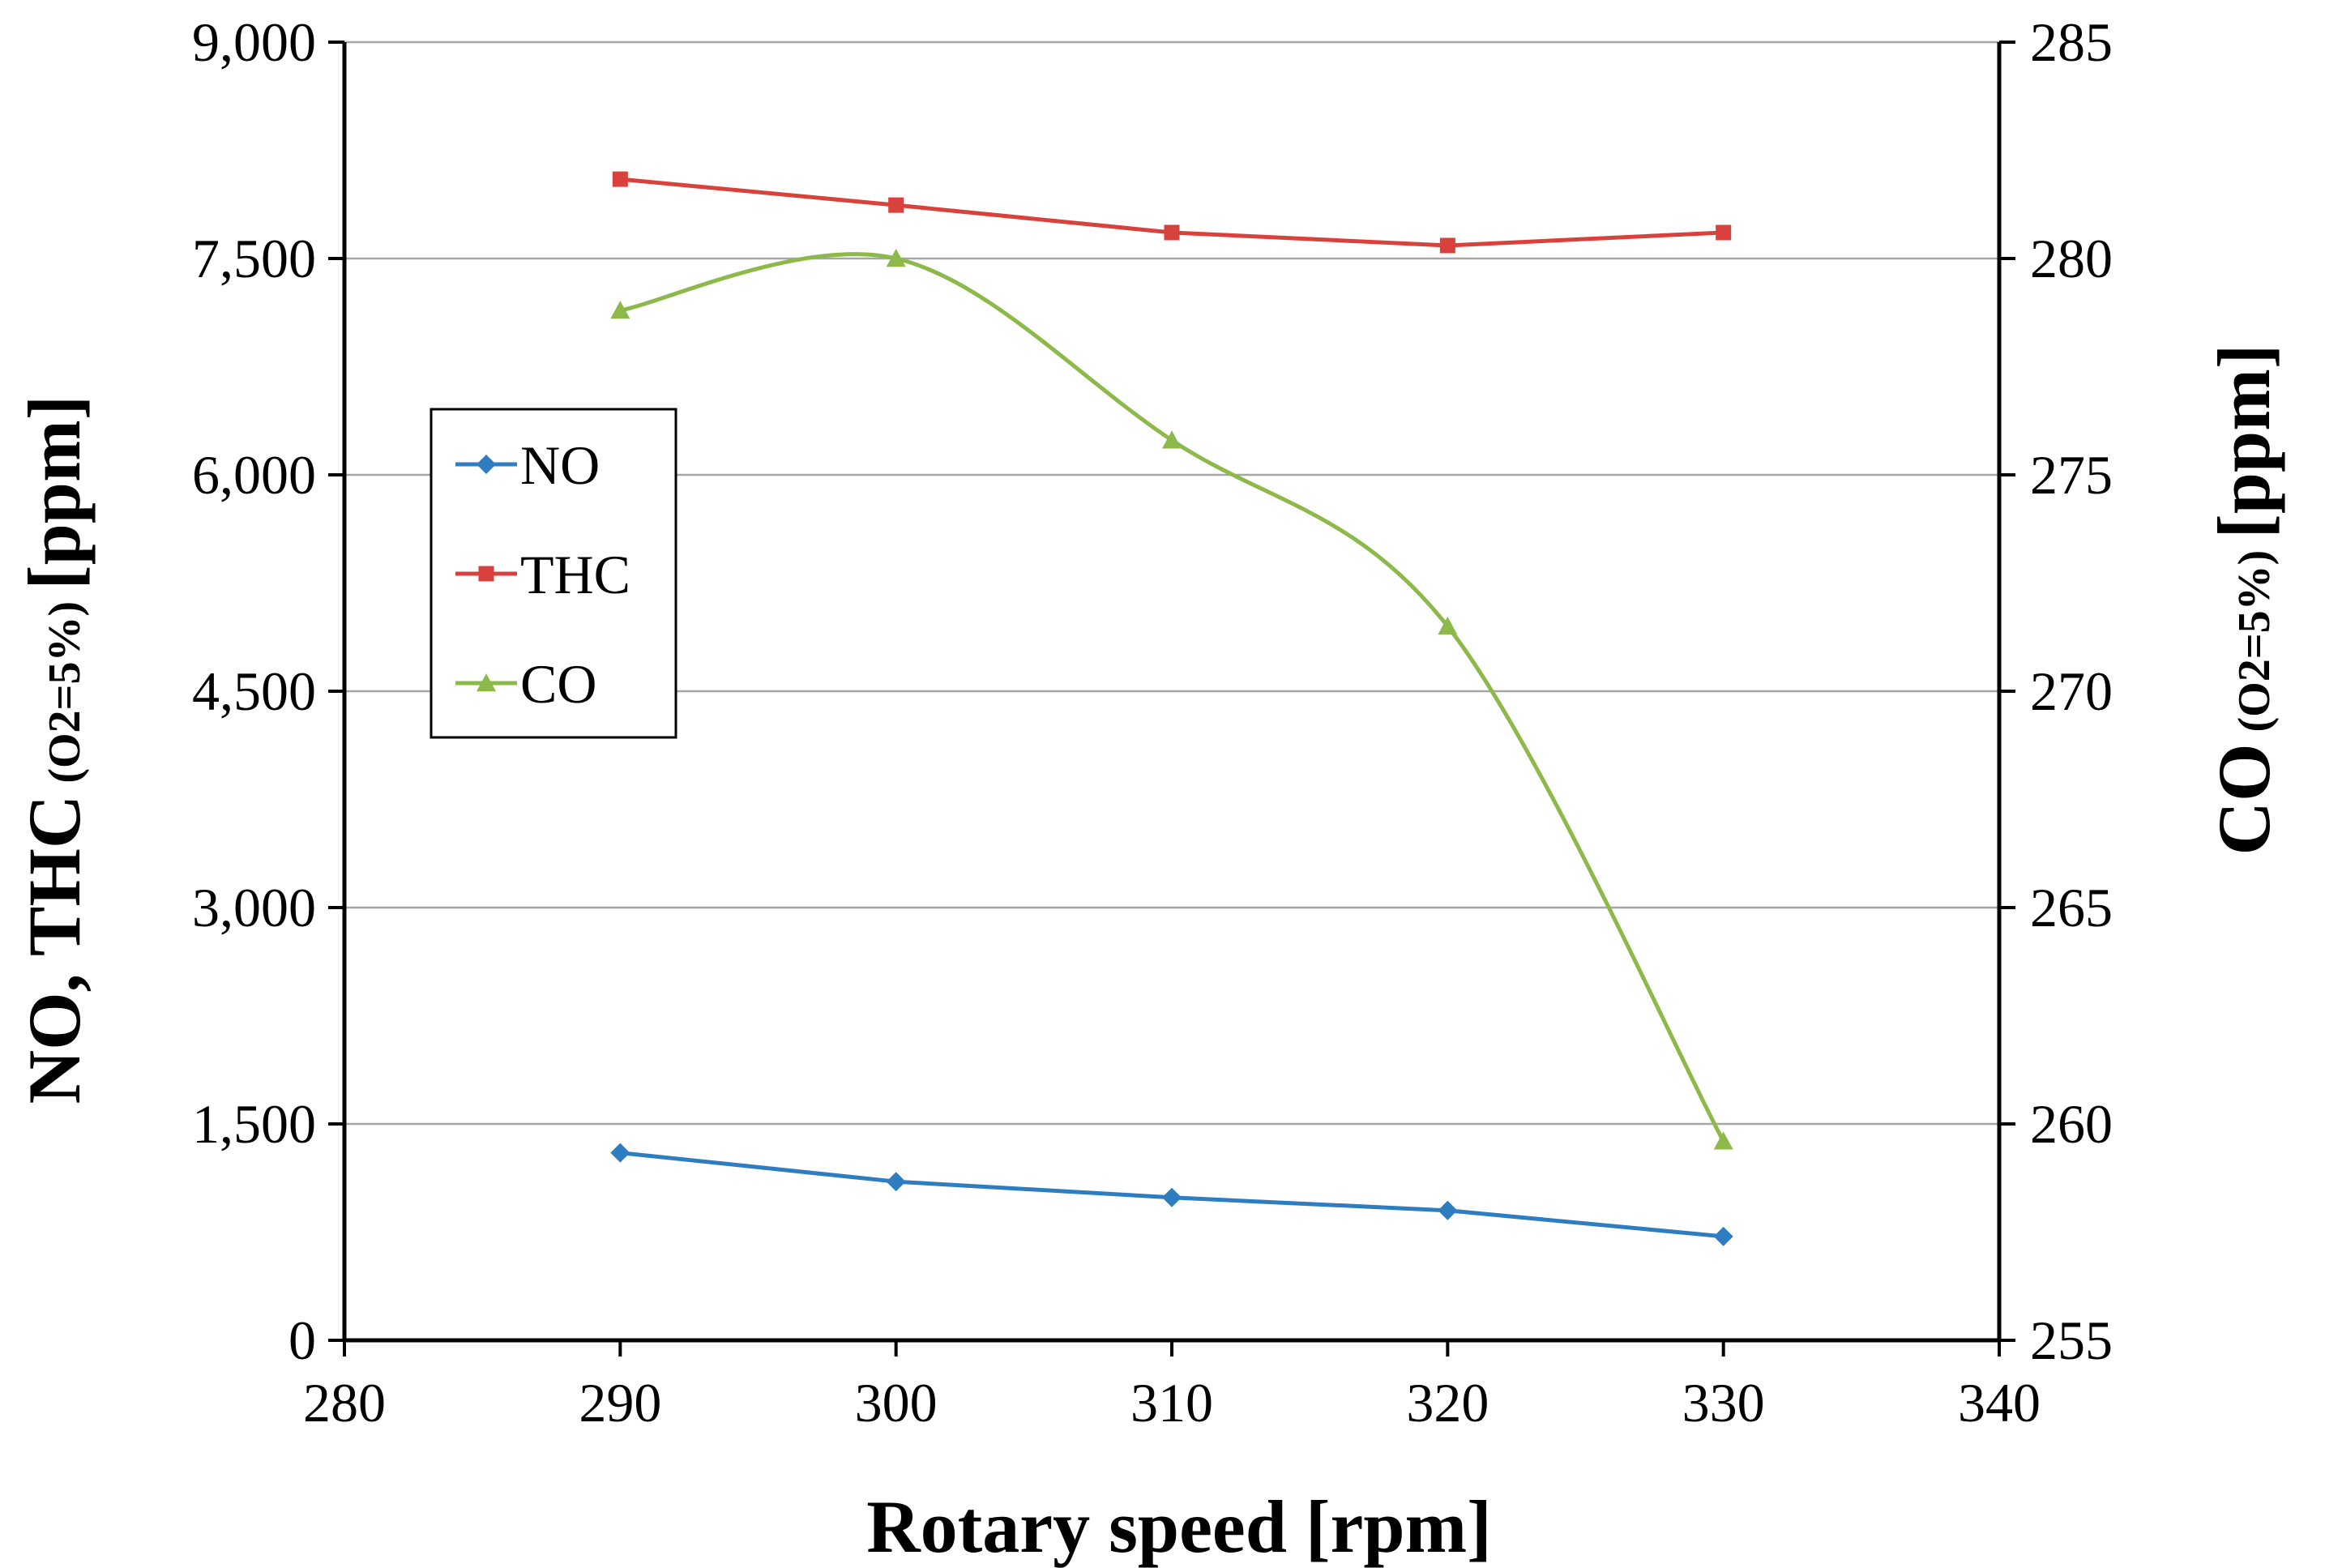 The width and height of the screenshot is (2325, 1568). I want to click on y2-tick-label: 275, so click(2071, 475).